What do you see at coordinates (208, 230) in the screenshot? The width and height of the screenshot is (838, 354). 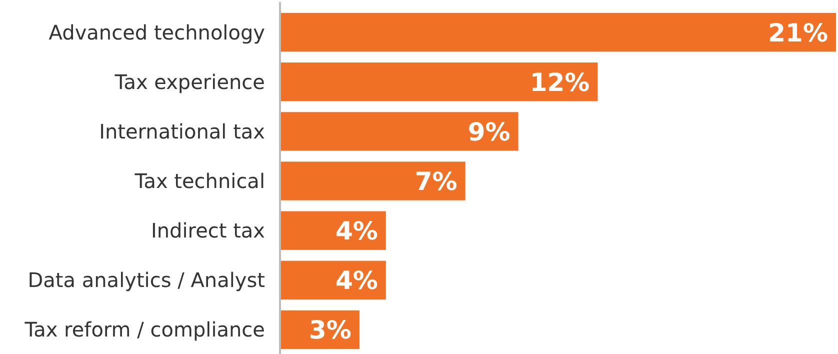 I see `y-tick-label: Indirect tax` at bounding box center [208, 230].